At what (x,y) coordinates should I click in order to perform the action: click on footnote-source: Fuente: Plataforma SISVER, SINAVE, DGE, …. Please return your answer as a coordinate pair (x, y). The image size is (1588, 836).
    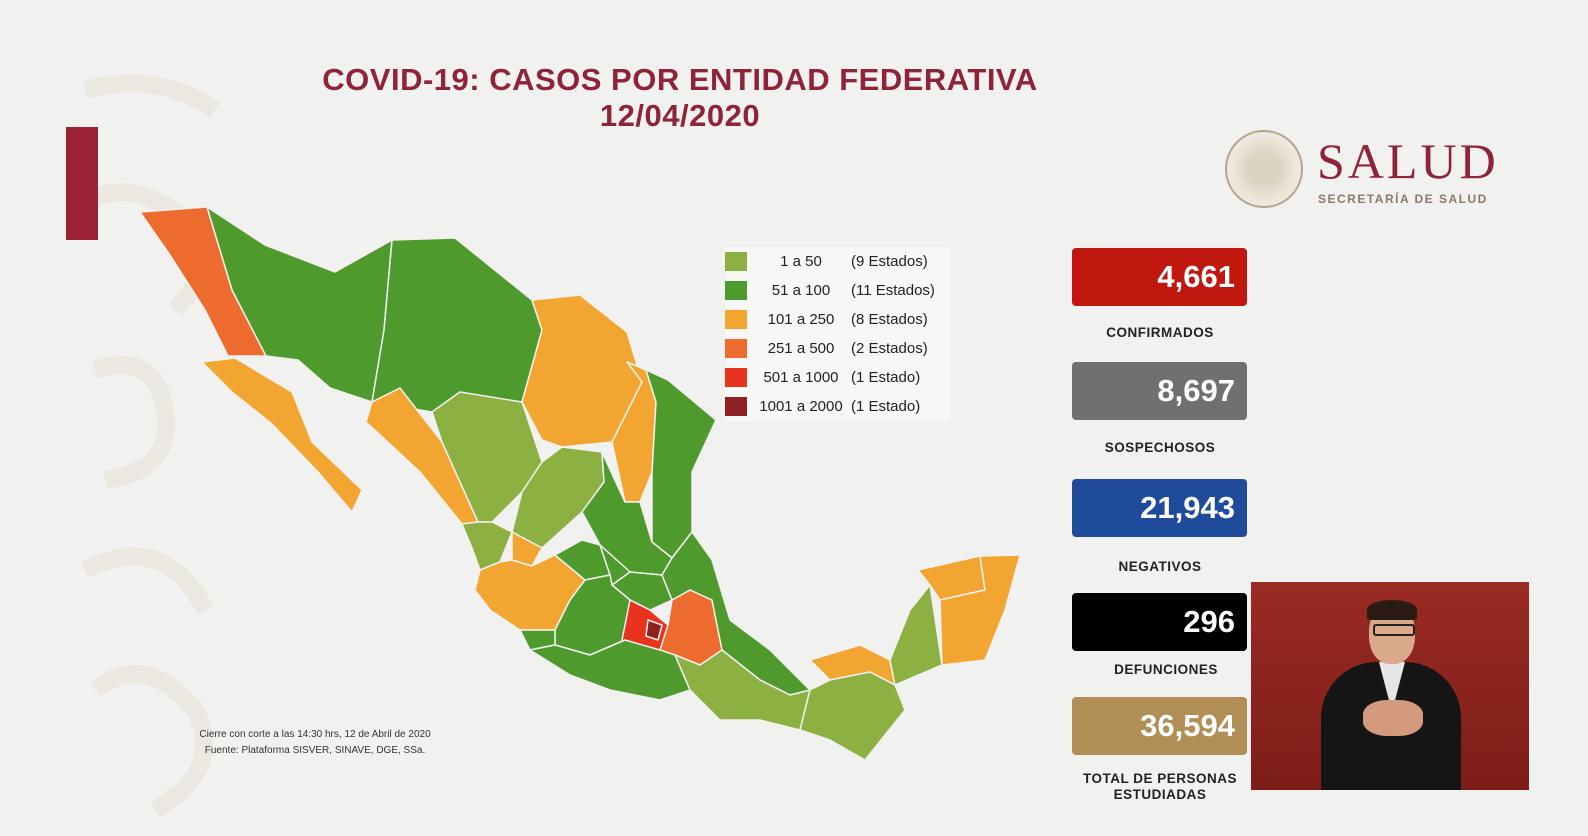
    Looking at the image, I should click on (315, 750).